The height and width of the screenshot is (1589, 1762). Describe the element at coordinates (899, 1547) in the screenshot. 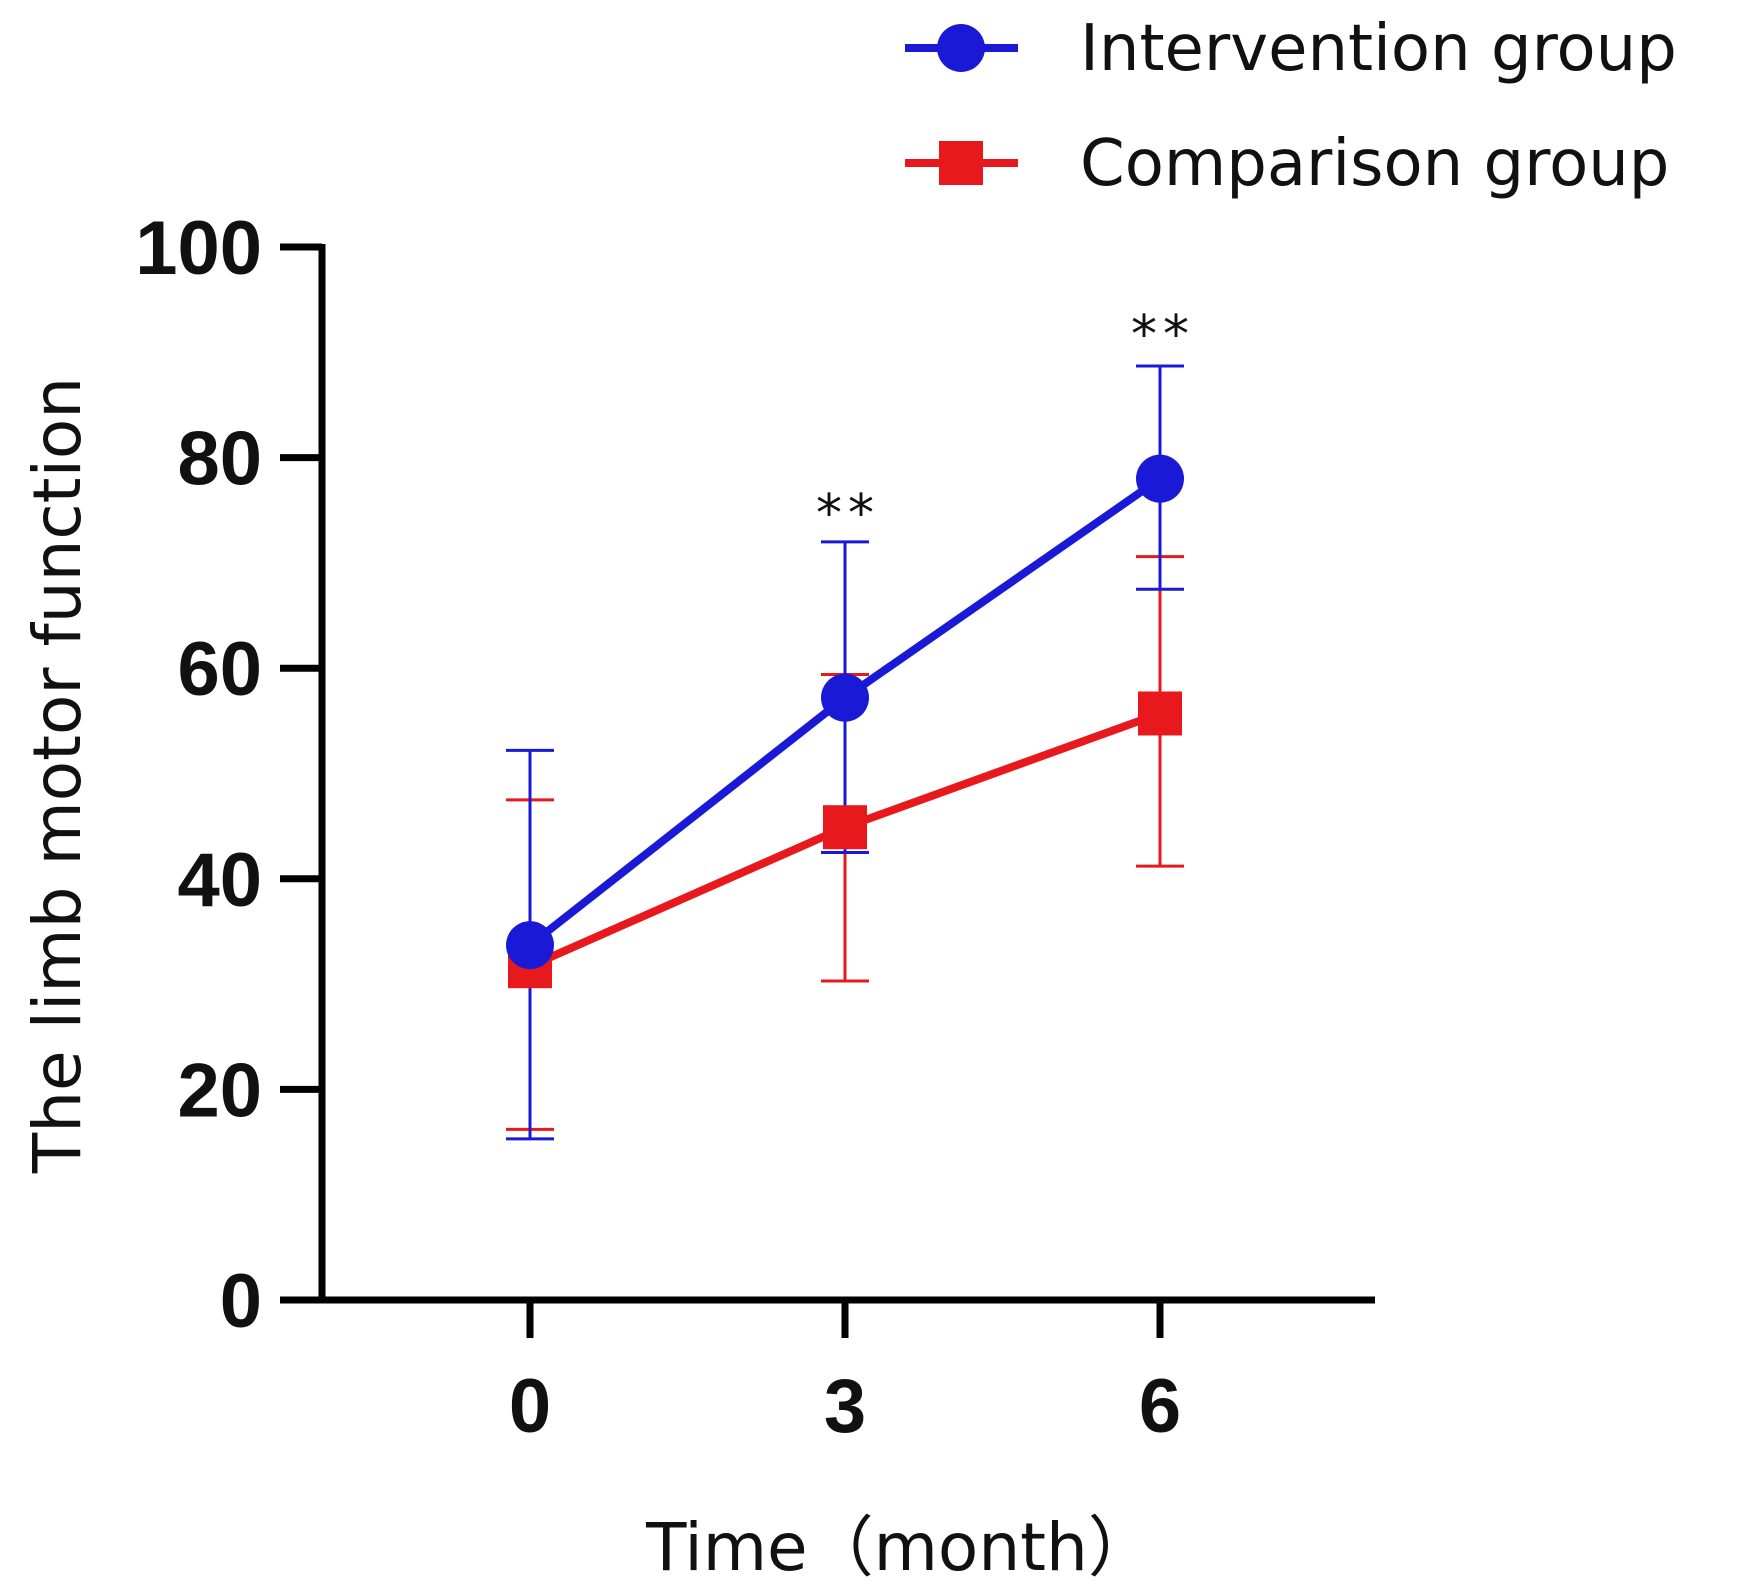

I see `x-axis-title: Time（month）` at that location.